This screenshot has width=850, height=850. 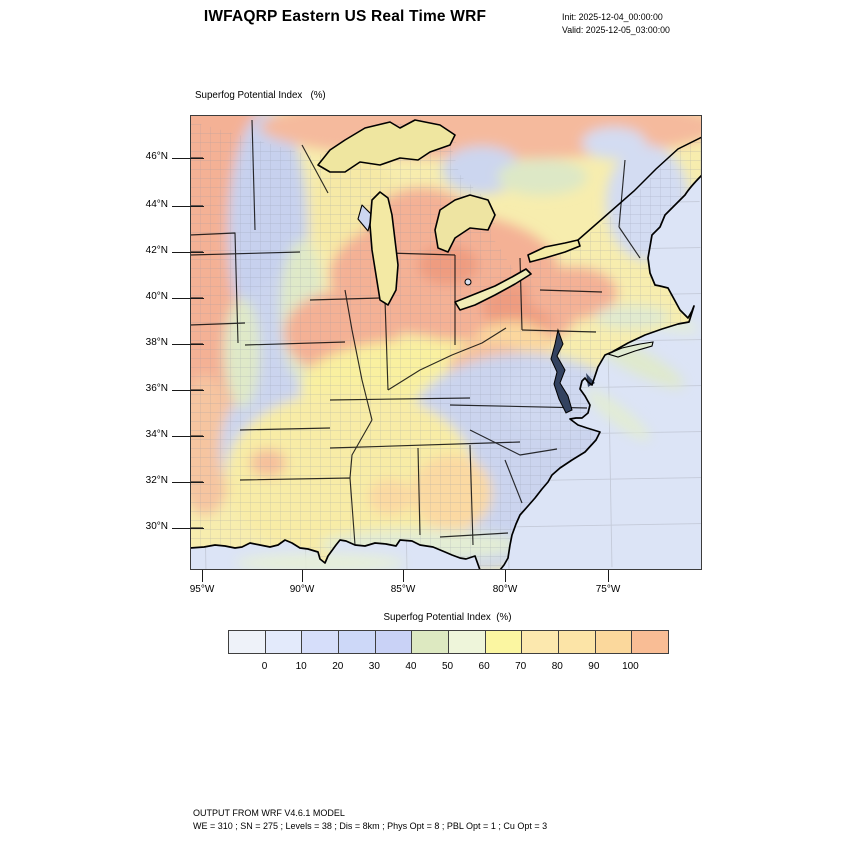 I want to click on colorbar-tick-label: 30, so click(x=374, y=666).